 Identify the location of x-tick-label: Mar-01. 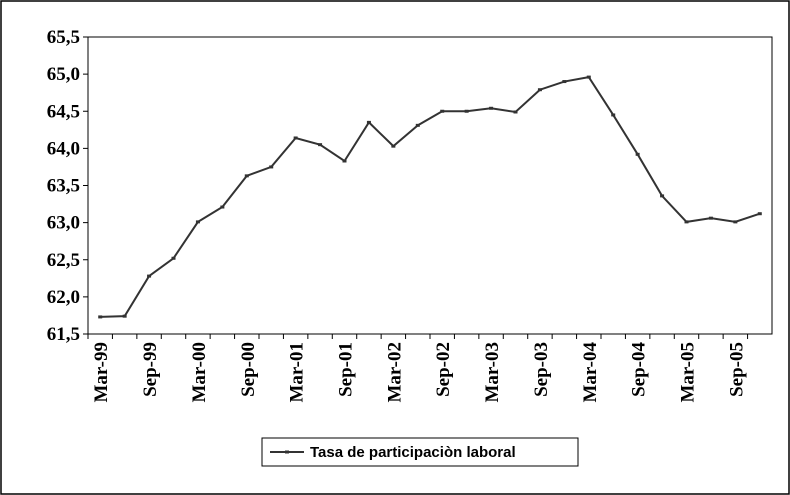
(297, 372).